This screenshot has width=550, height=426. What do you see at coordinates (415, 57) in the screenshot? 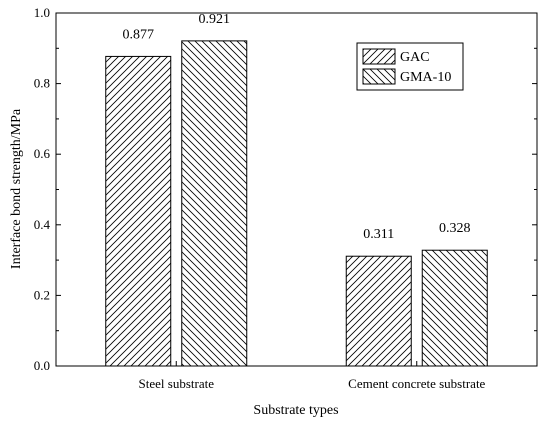
I see `legend-label-gac: GAC` at bounding box center [415, 57].